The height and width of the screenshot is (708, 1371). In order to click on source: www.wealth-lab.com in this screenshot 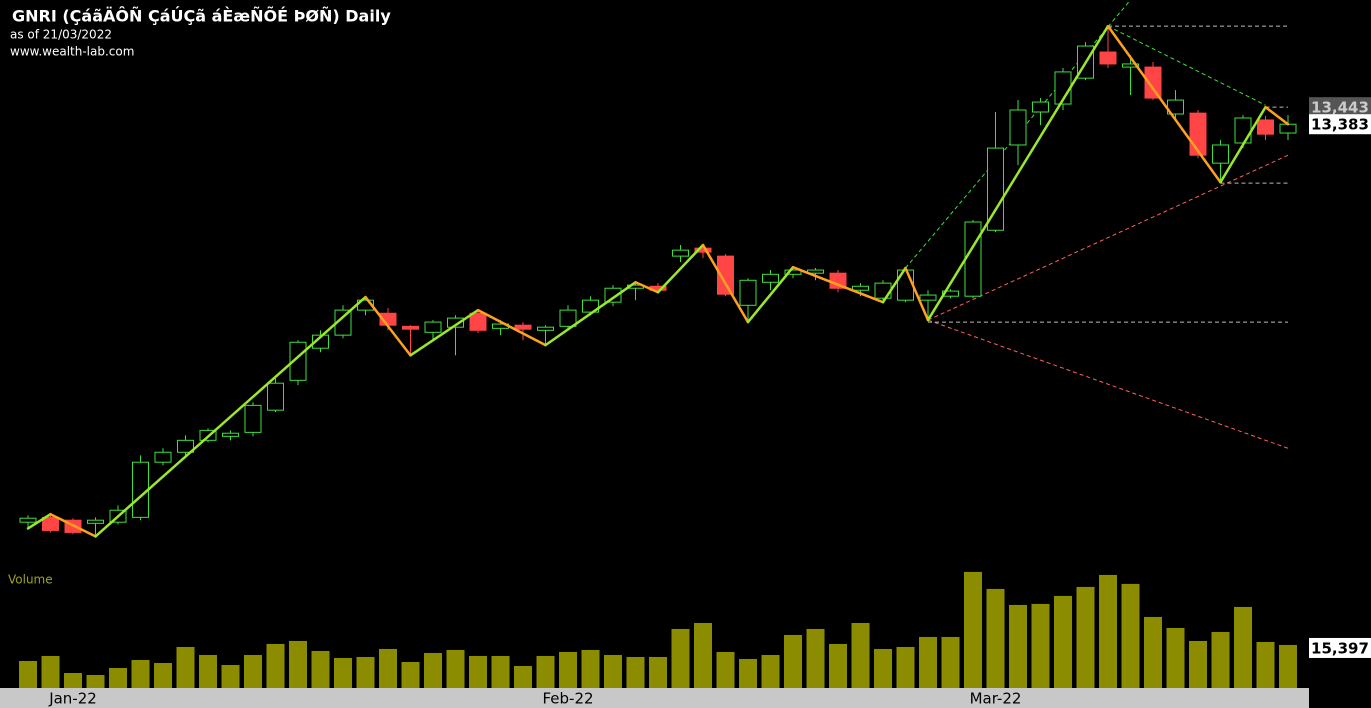, I will do `click(72, 52)`.